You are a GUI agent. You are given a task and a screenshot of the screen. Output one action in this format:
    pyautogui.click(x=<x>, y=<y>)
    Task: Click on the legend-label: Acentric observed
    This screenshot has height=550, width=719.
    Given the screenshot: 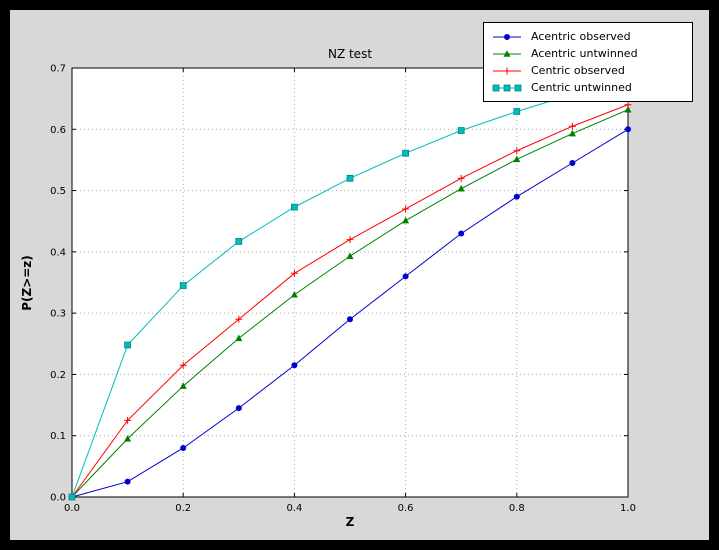 What is the action you would take?
    pyautogui.click(x=581, y=36)
    